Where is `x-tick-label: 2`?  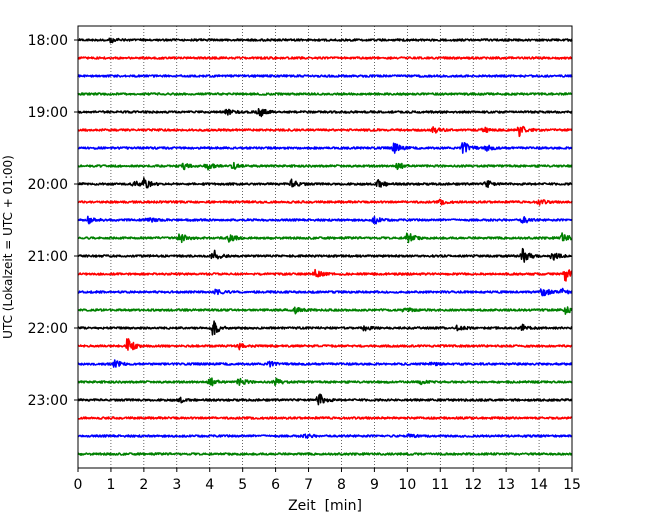 x-tick-label: 2 is located at coordinates (143, 485).